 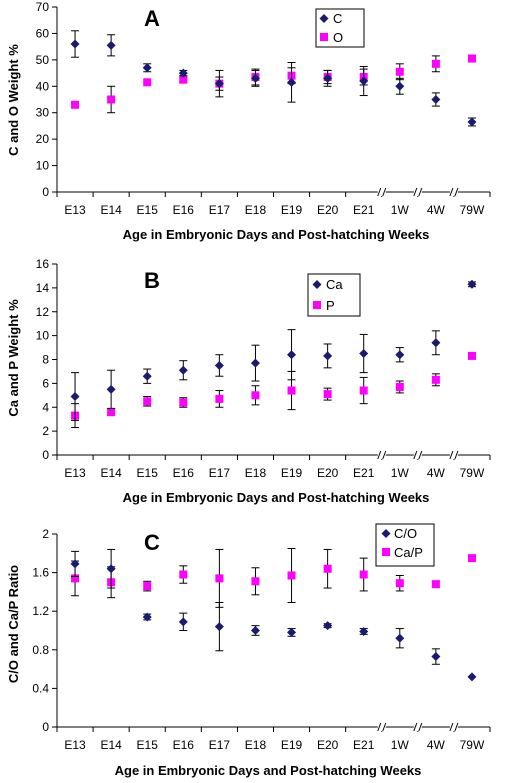 I want to click on x-tick-label-b: E18, so click(x=256, y=473).